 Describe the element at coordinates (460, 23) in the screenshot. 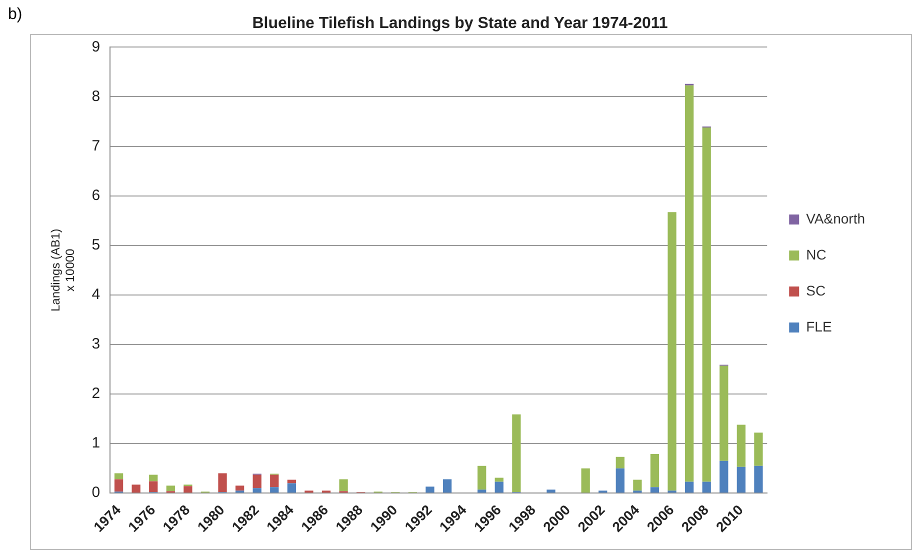

I see `chart-title: Blueline Tilefish Landings by State and Year 1974-2011` at that location.